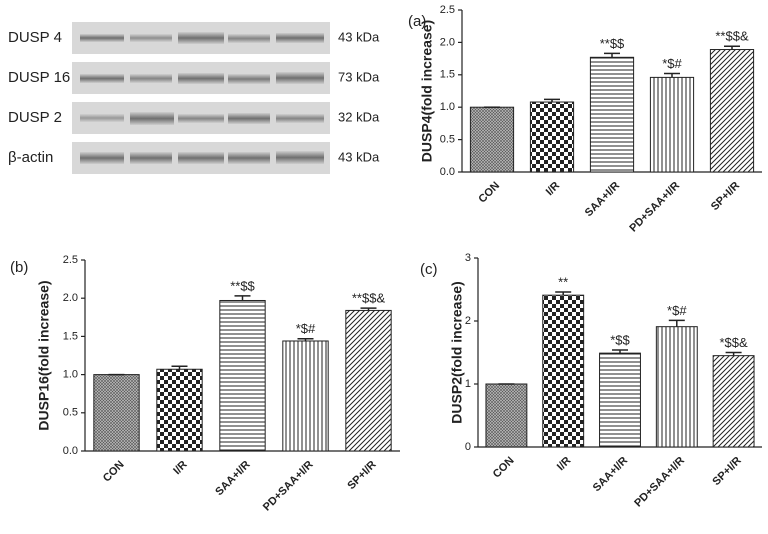 This screenshot has height=534, width=768. I want to click on y-axis-title: DUSP16(fold increase), so click(44, 355).